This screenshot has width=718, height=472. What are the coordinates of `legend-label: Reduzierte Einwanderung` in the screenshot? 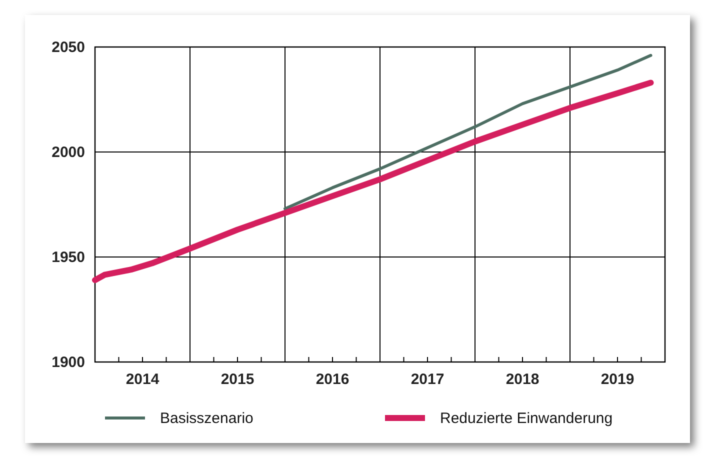 It's located at (526, 418).